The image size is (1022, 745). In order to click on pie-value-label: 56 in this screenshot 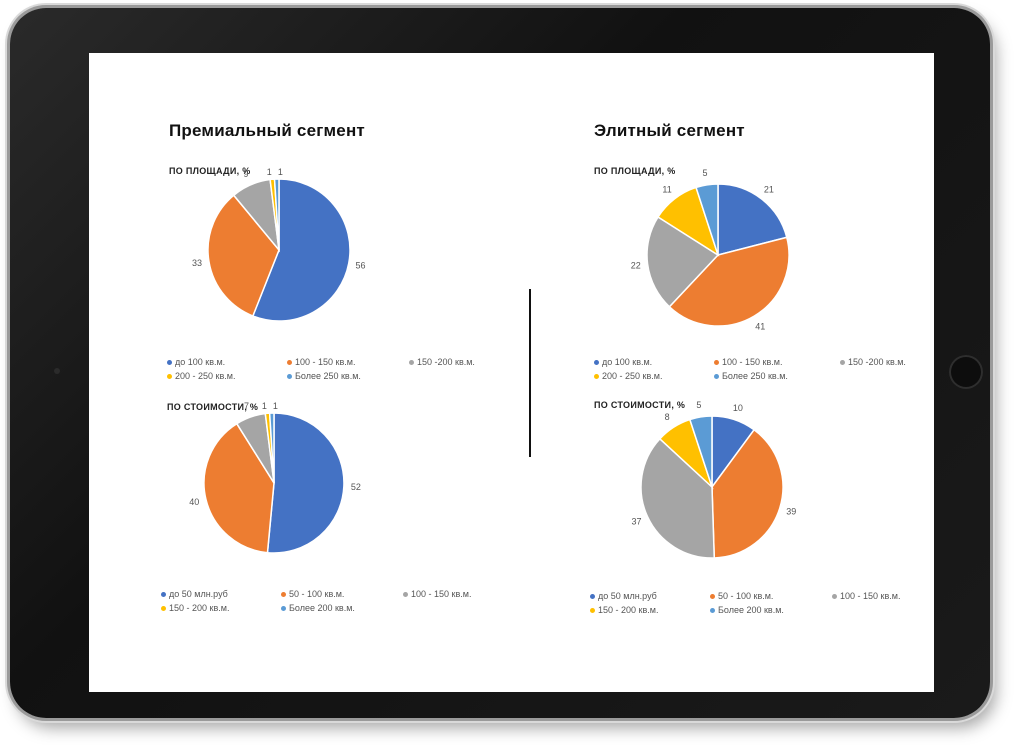, I will do `click(360, 266)`.